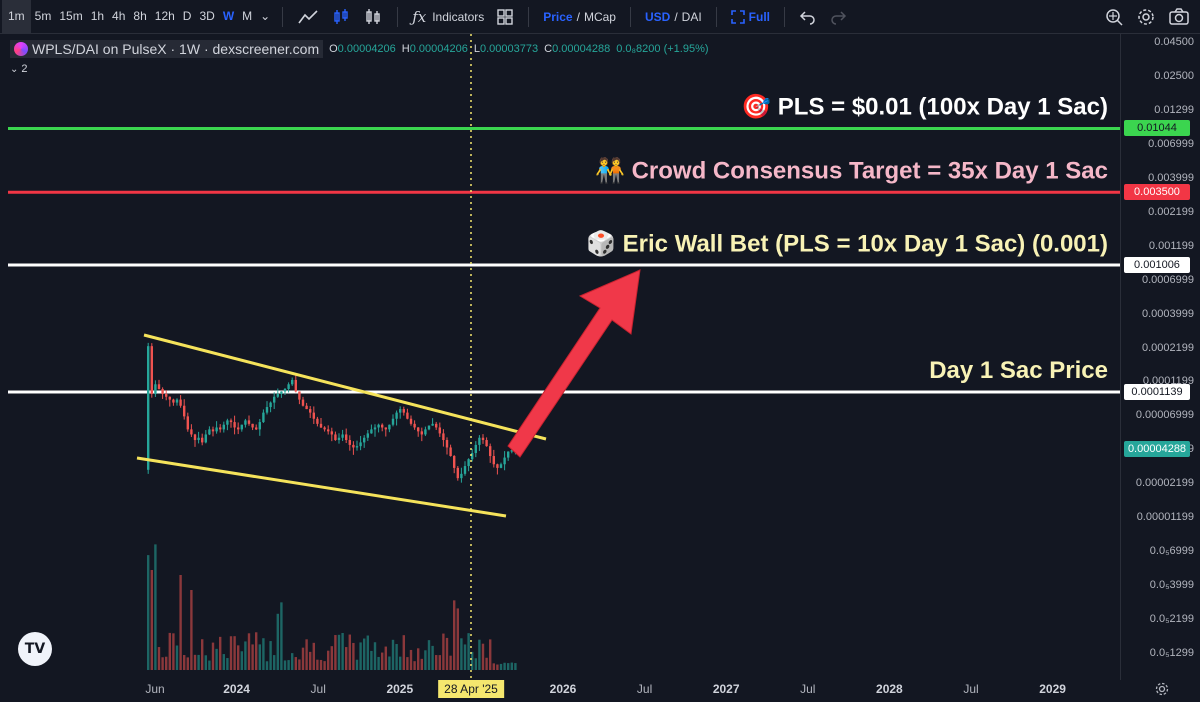  Describe the element at coordinates (308, 16) in the screenshot. I see `line-chart-icon` at that location.